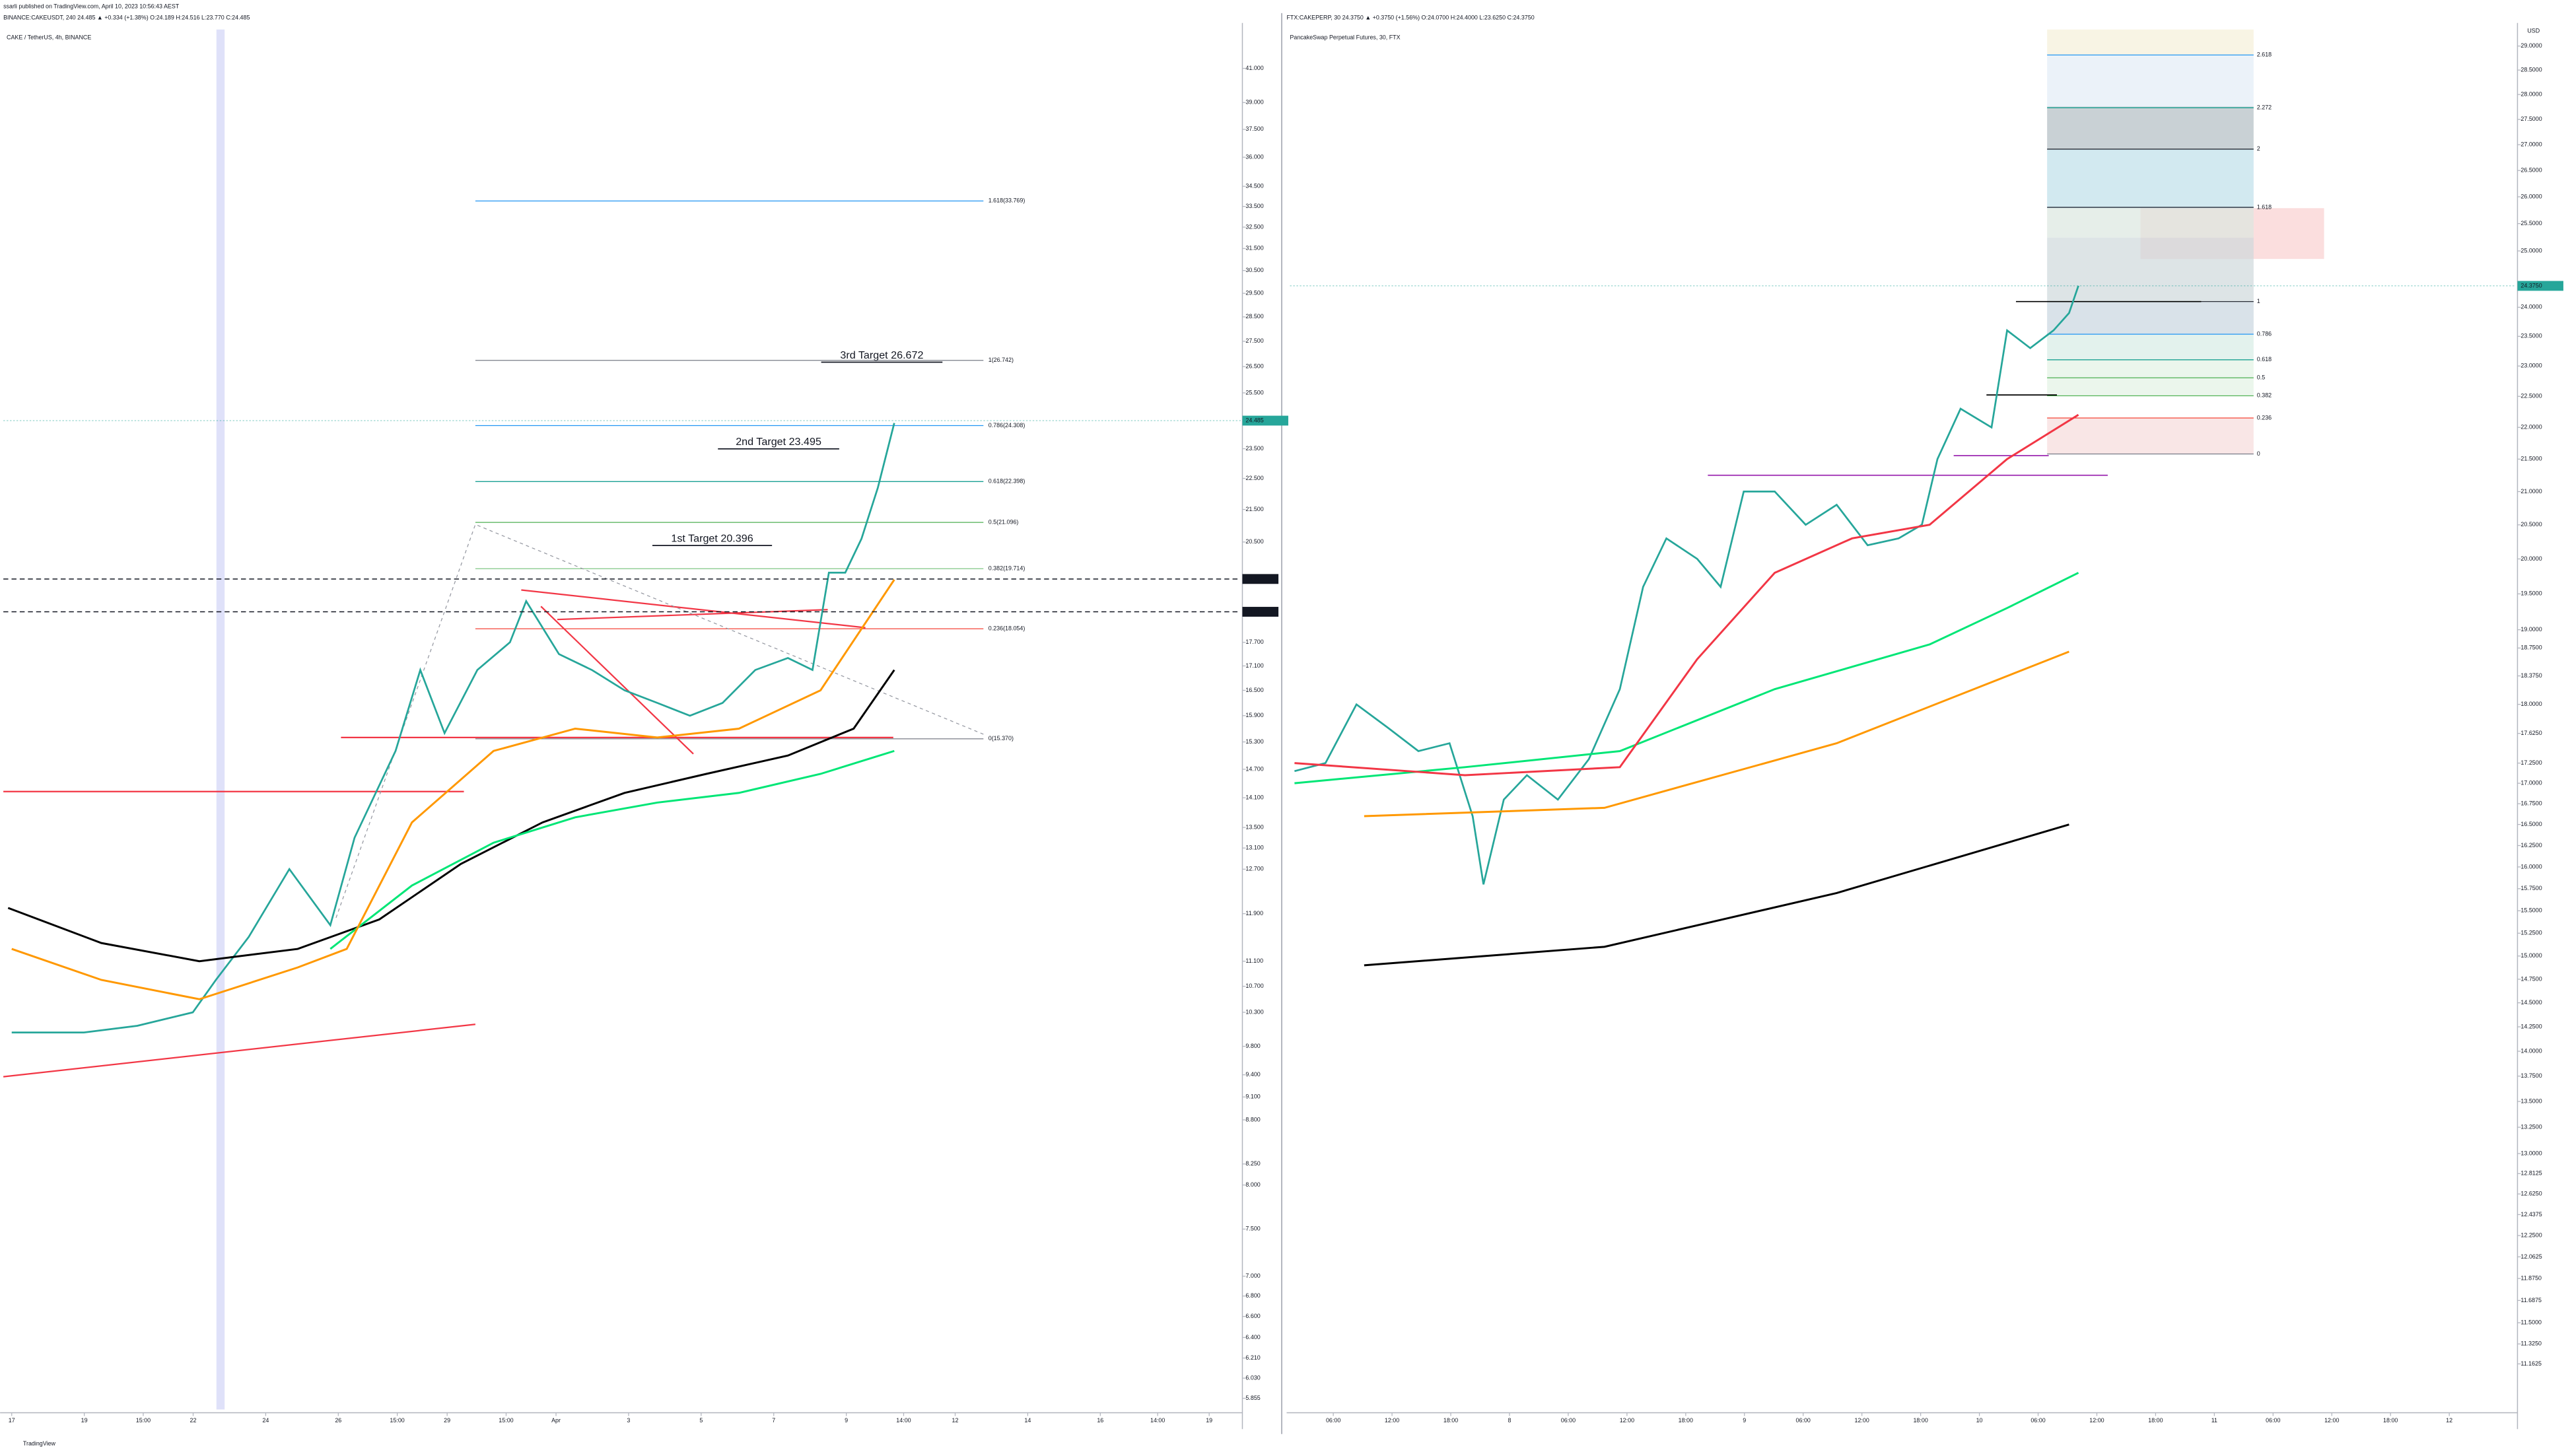 Image resolution: width=2570 pixels, height=1456 pixels. What do you see at coordinates (1254, 102) in the screenshot?
I see `y-tick-label: 39.000` at bounding box center [1254, 102].